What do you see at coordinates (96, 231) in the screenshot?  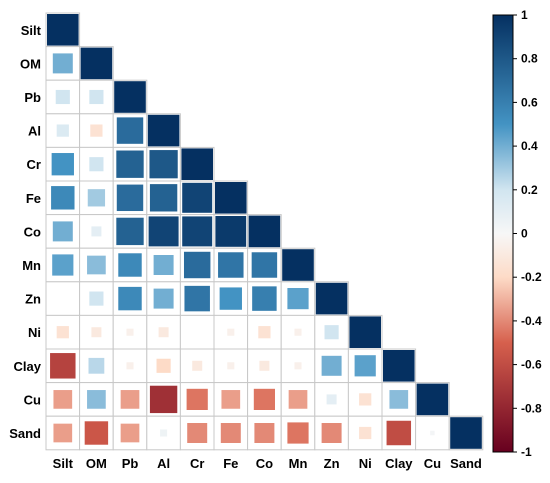 I see `square-Co-OM` at bounding box center [96, 231].